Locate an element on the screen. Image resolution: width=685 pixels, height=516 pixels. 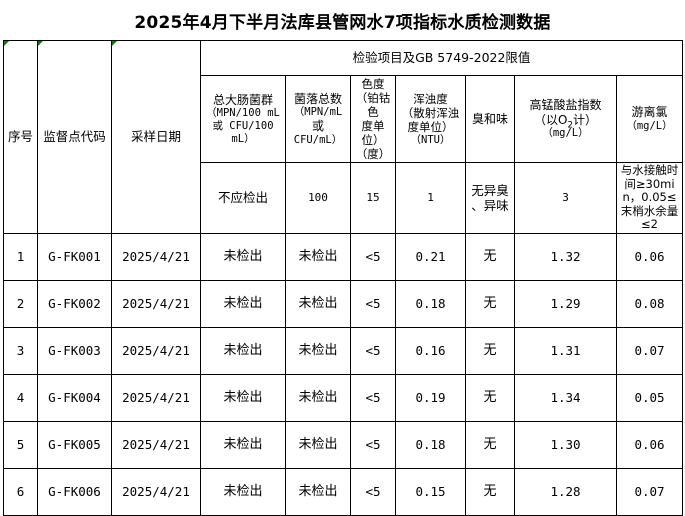
cell-code: G-FK001 is located at coordinates (74, 256).